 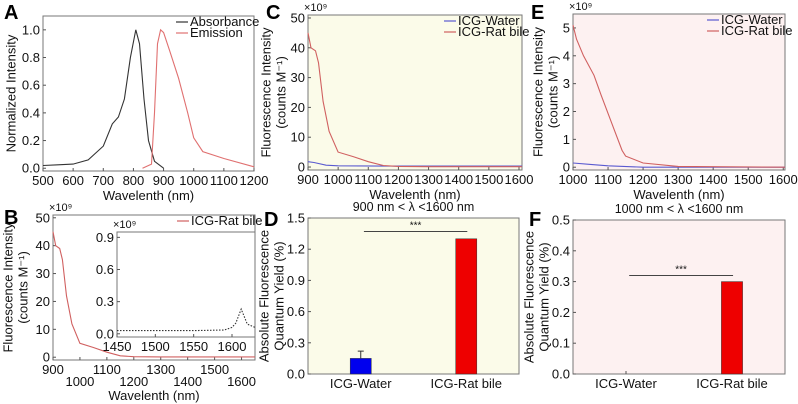 What do you see at coordinates (11, 218) in the screenshot?
I see `panel-letter: B` at bounding box center [11, 218].